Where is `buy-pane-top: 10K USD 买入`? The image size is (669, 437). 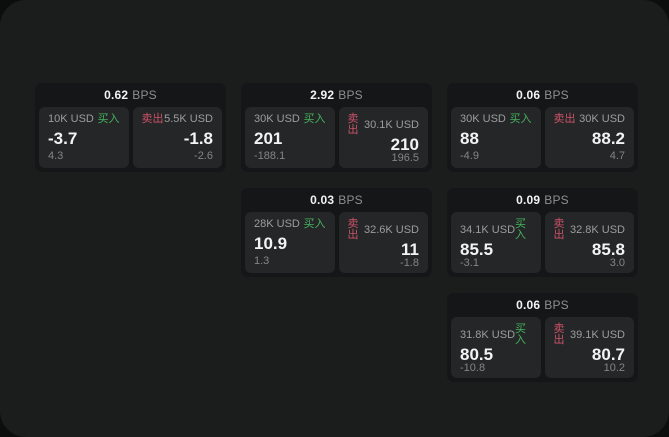 buy-pane-top: 10K USD 买入 is located at coordinates (84, 119).